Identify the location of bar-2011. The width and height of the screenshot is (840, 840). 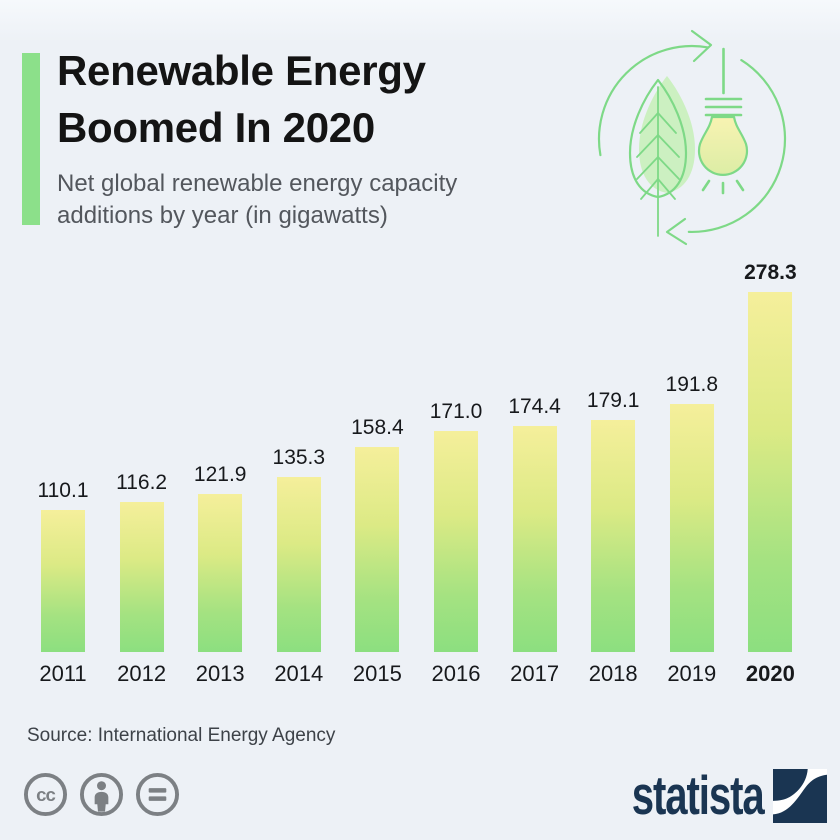
(63, 580).